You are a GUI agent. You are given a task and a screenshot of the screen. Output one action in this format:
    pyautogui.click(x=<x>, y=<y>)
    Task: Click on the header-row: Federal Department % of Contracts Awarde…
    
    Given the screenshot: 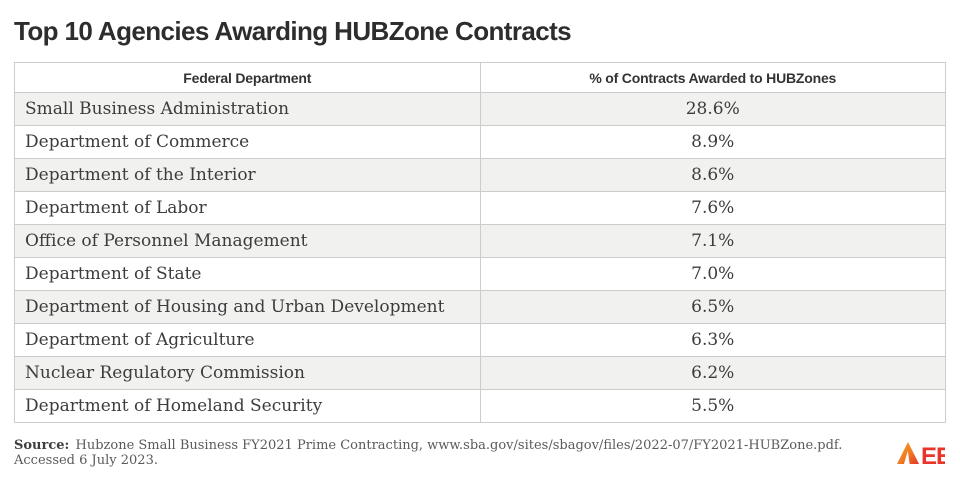 What is the action you would take?
    pyautogui.click(x=480, y=77)
    